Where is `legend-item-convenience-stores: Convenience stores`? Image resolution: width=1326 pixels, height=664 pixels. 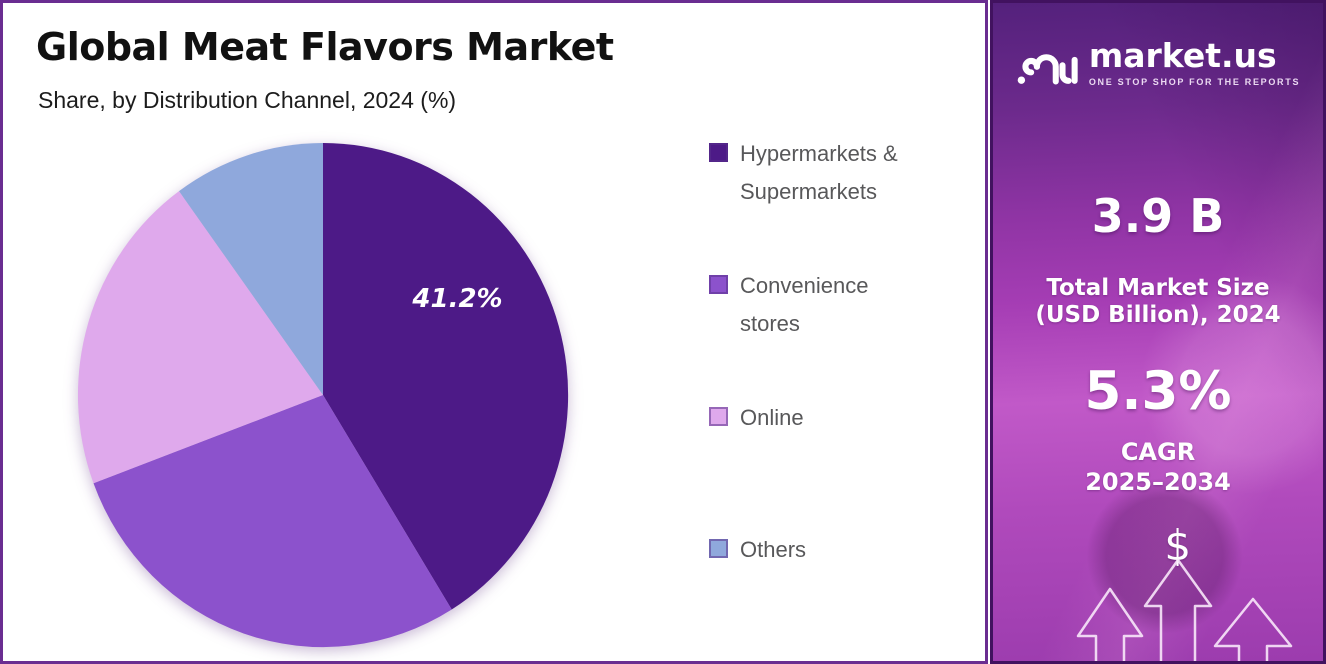
legend-item-convenience-stores: Convenience stores is located at coordinates (813, 305).